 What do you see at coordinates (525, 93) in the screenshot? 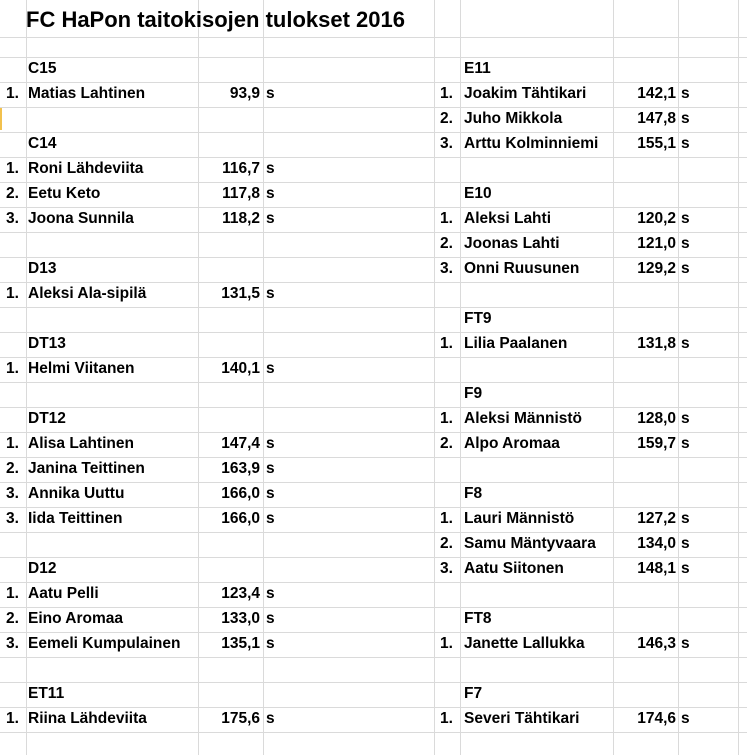
I see `result-name: Joakim Tähtikari` at bounding box center [525, 93].